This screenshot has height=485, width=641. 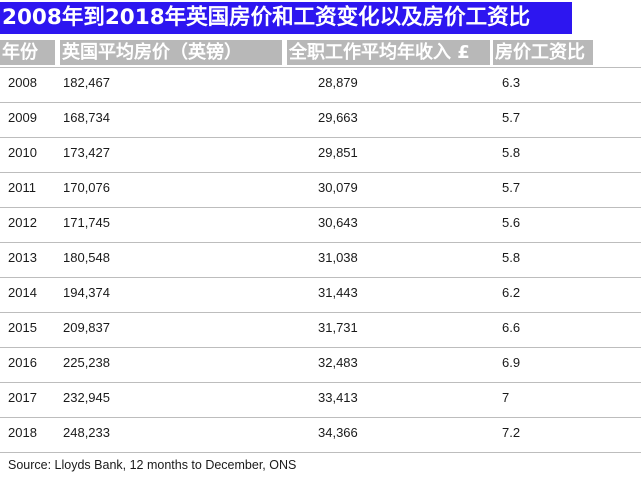 What do you see at coordinates (543, 52) in the screenshot?
I see `header-price-income-ratio: 房价工资比` at bounding box center [543, 52].